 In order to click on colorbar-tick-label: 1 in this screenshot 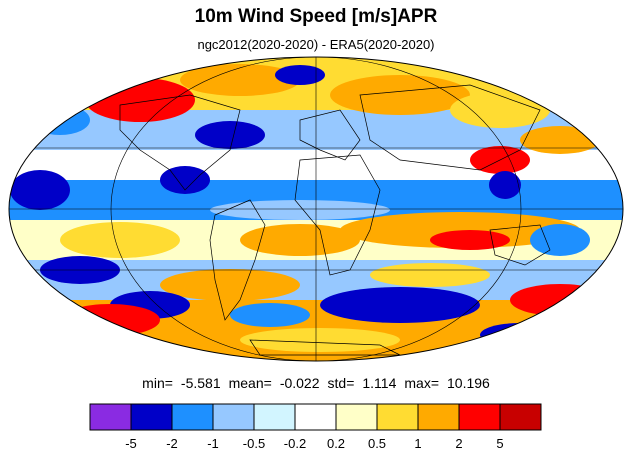, I will do `click(418, 443)`.